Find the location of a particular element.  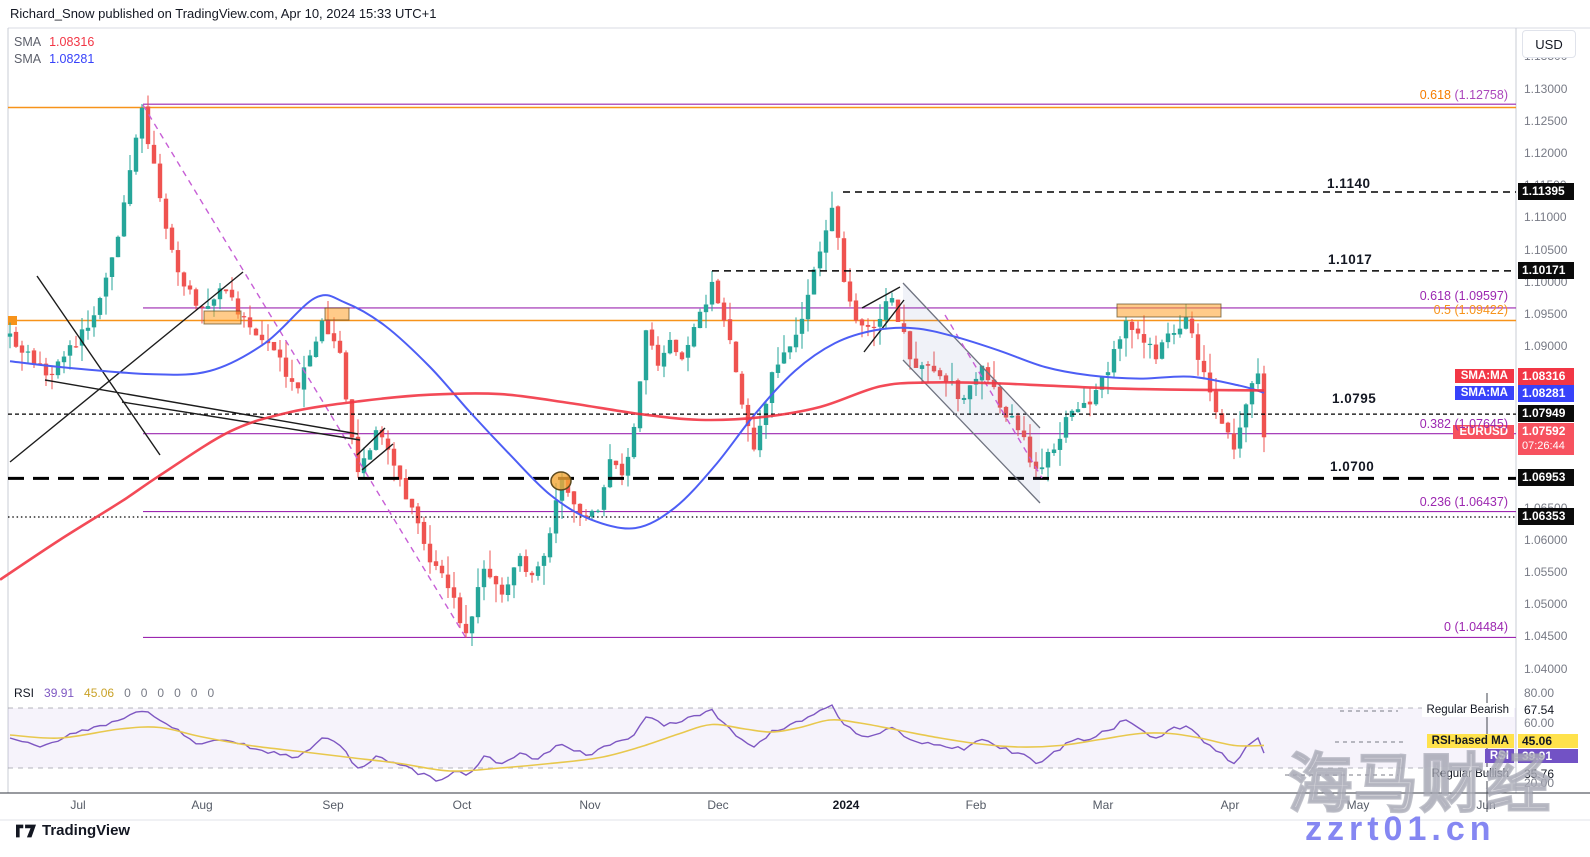

currency-unit-button: USD is located at coordinates (1549, 44).